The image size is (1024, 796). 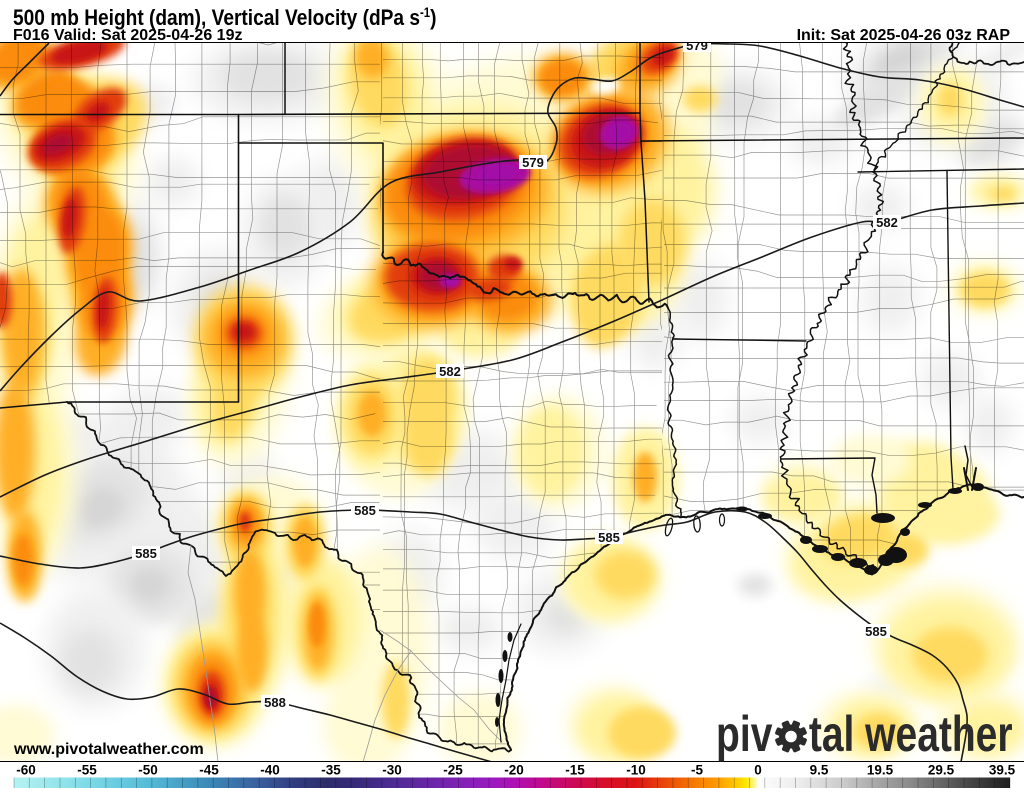 I want to click on svg-text: -50, so click(x=148, y=770).